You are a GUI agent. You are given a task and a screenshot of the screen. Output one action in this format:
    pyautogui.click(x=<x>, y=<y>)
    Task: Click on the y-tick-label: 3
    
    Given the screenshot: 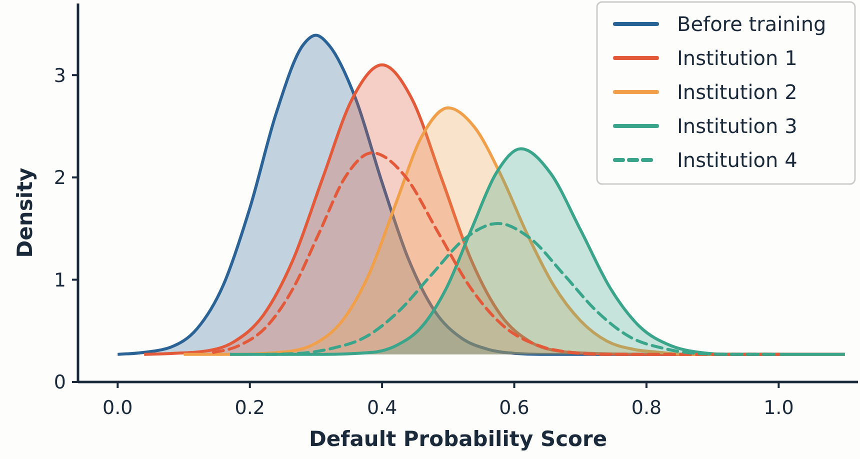 What is the action you would take?
    pyautogui.click(x=60, y=75)
    